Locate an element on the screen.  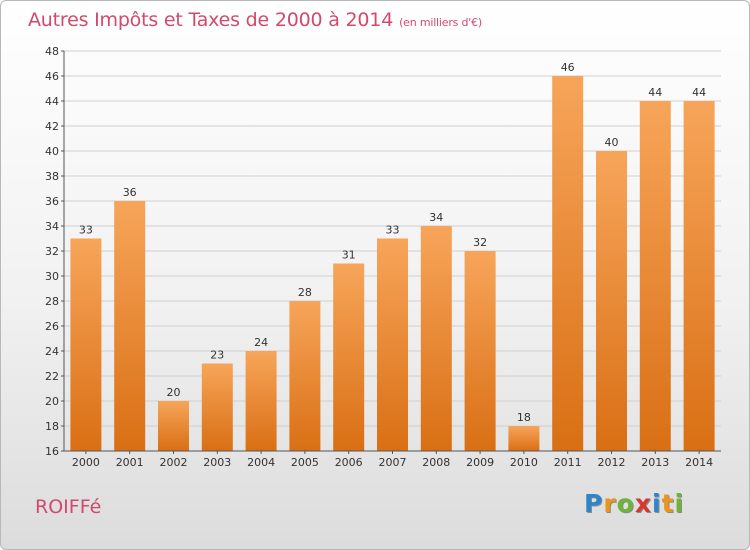
commune-name: ROIFFé is located at coordinates (68, 507).